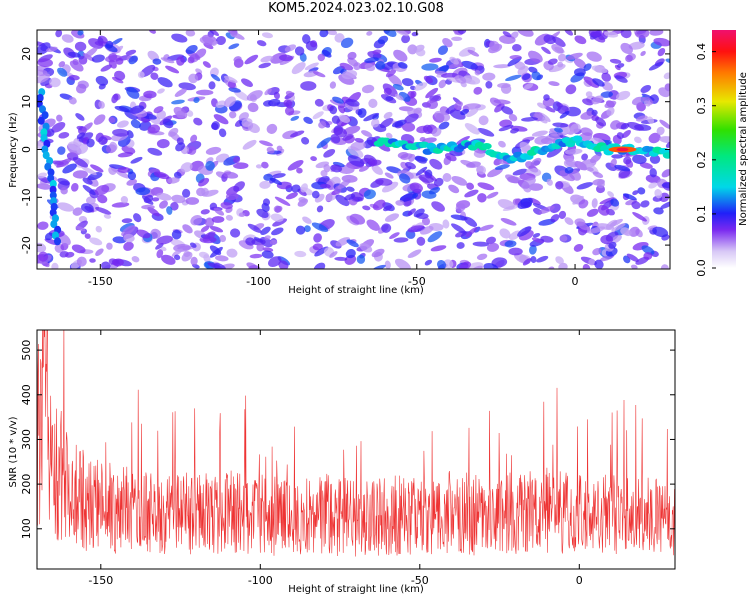  I want to click on heatmap-ytick-label: 20, so click(26, 54).